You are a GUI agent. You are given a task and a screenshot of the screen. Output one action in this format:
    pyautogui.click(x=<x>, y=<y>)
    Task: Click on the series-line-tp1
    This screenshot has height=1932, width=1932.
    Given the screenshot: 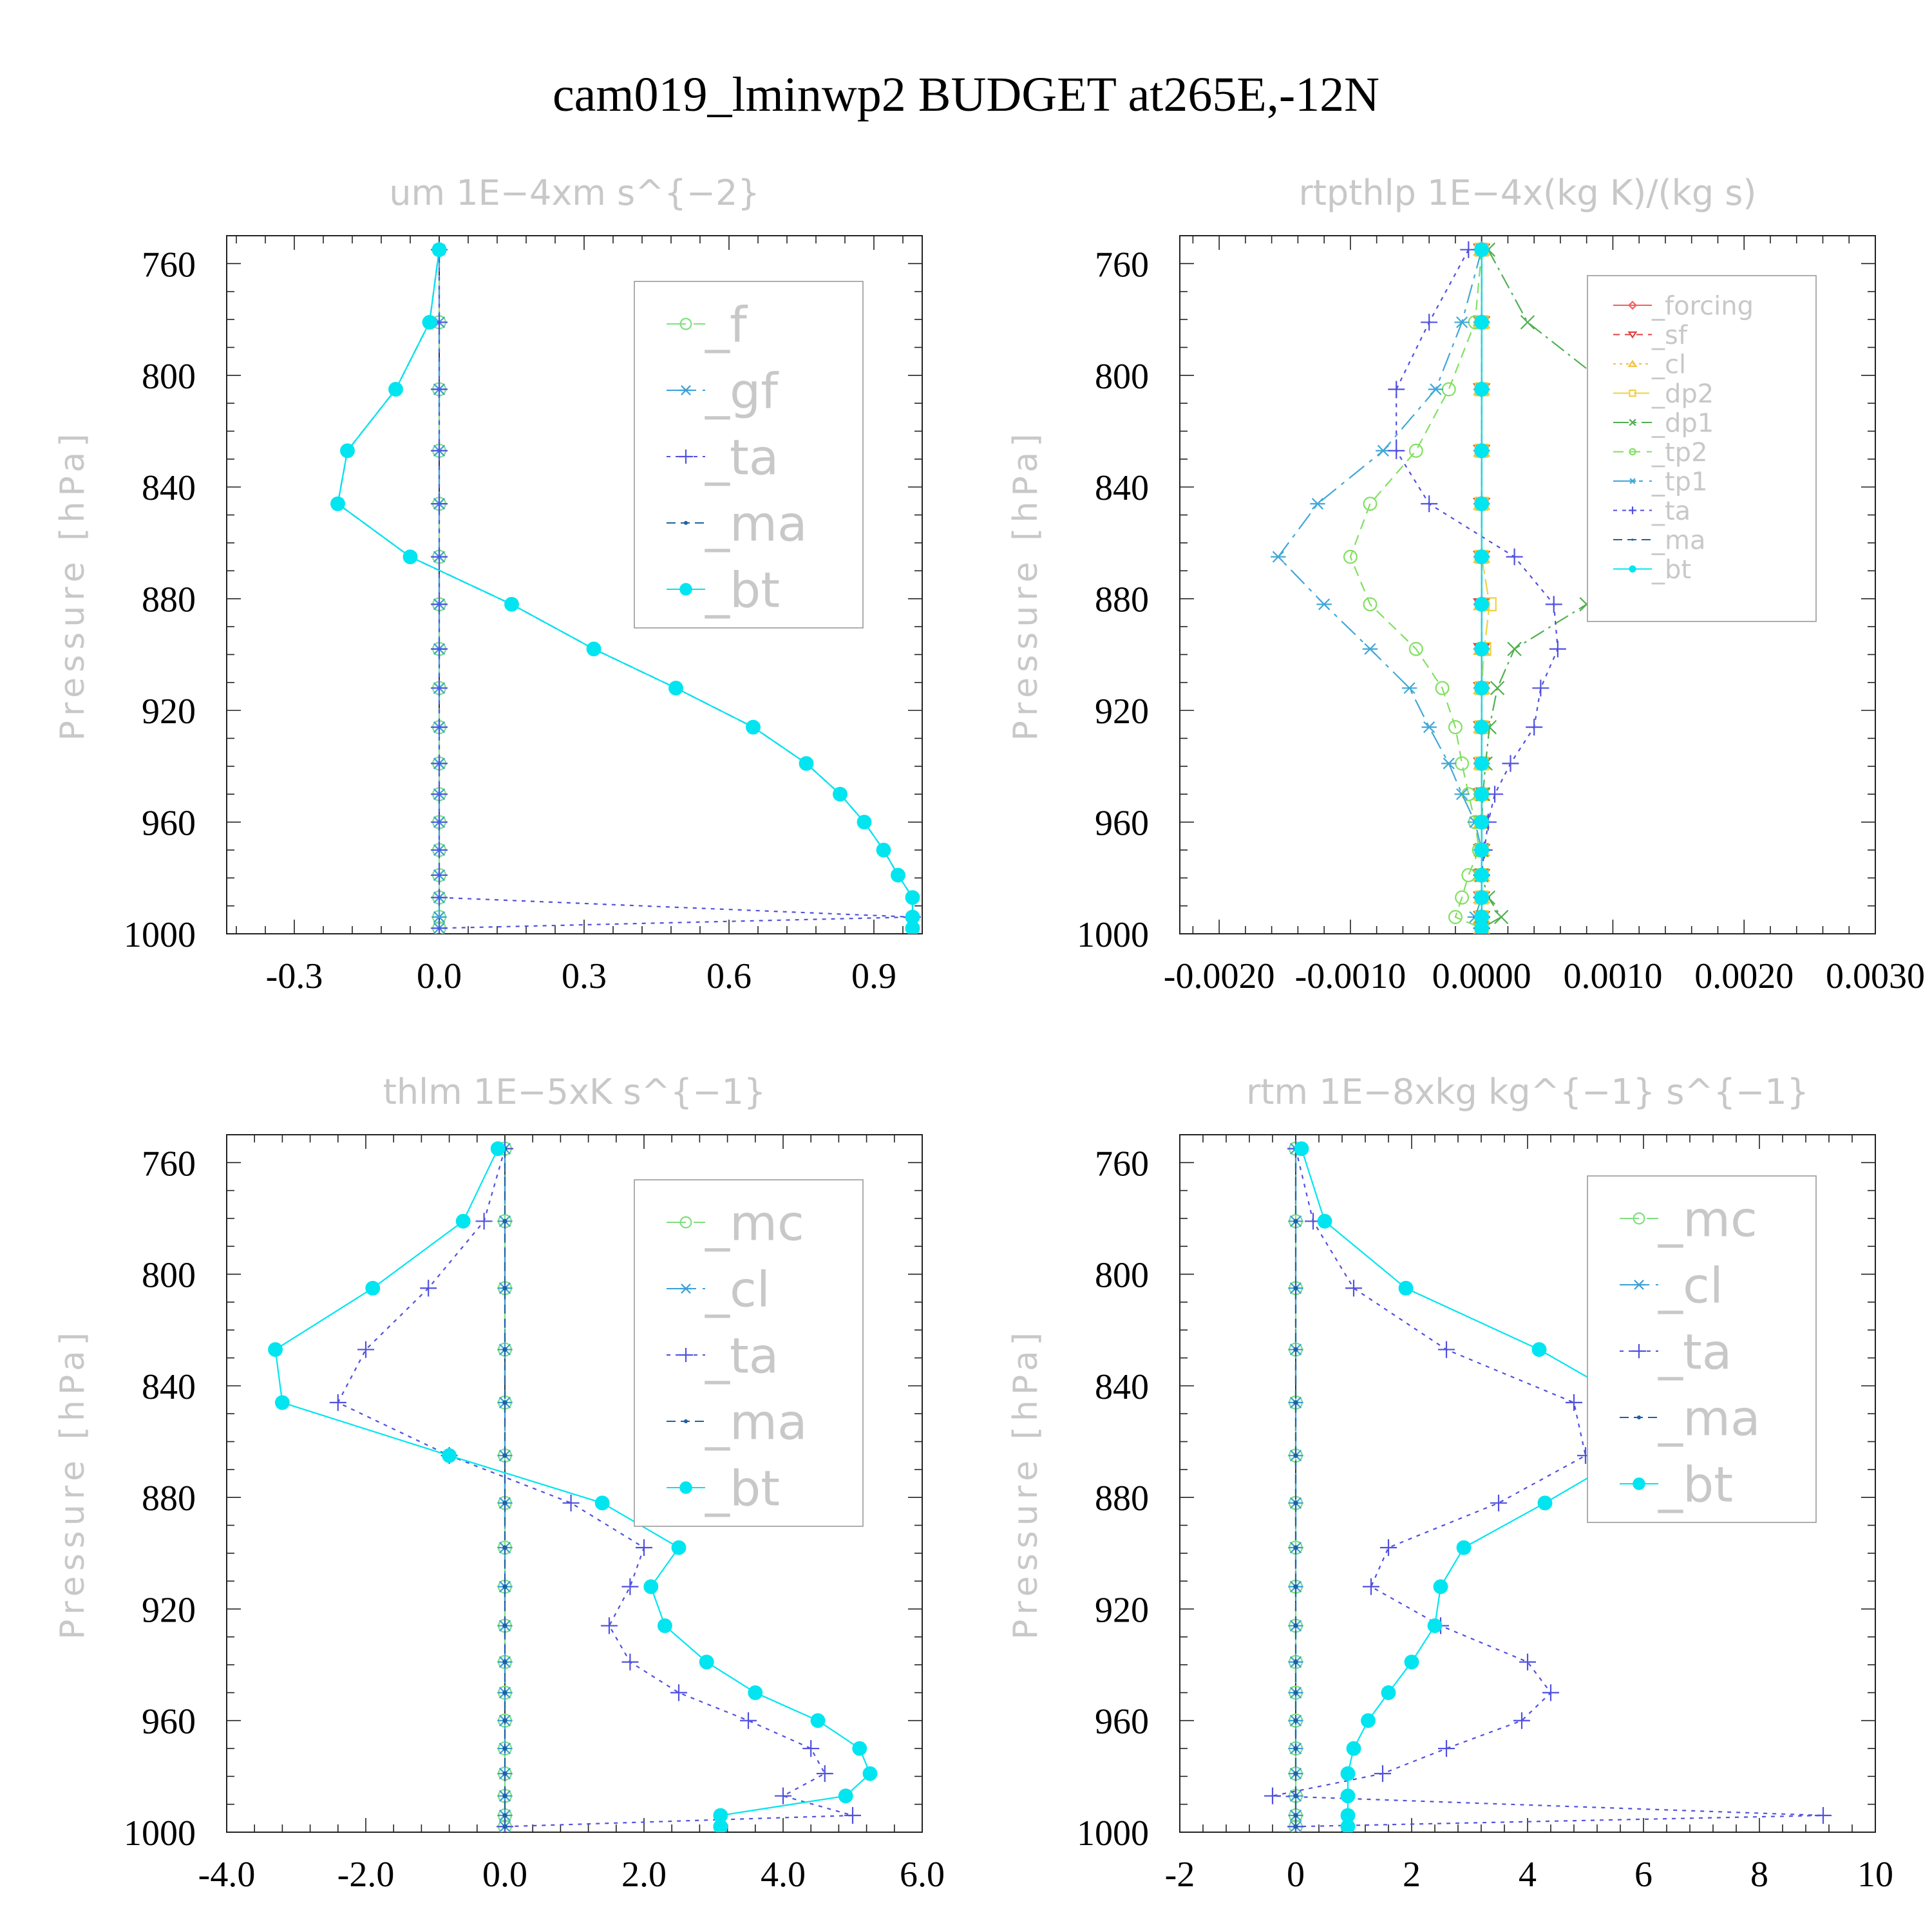 What is the action you would take?
    pyautogui.click(x=1380, y=589)
    